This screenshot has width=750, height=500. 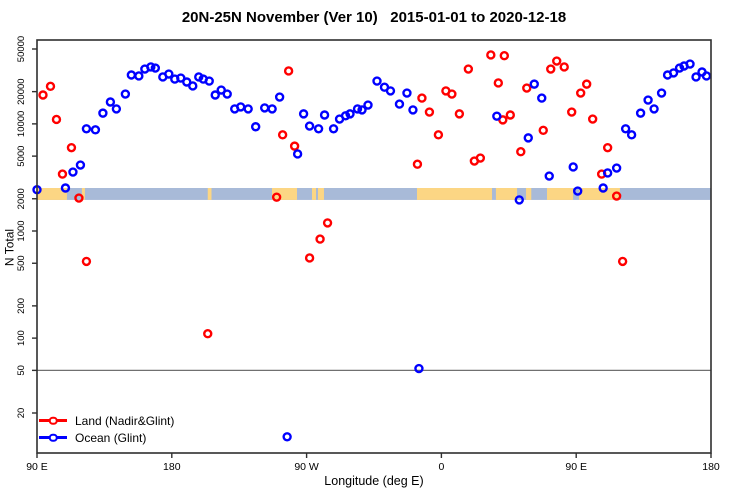 I want to click on legend: Land (Nadir&Glint) Ocean (Glint), so click(x=106, y=429).